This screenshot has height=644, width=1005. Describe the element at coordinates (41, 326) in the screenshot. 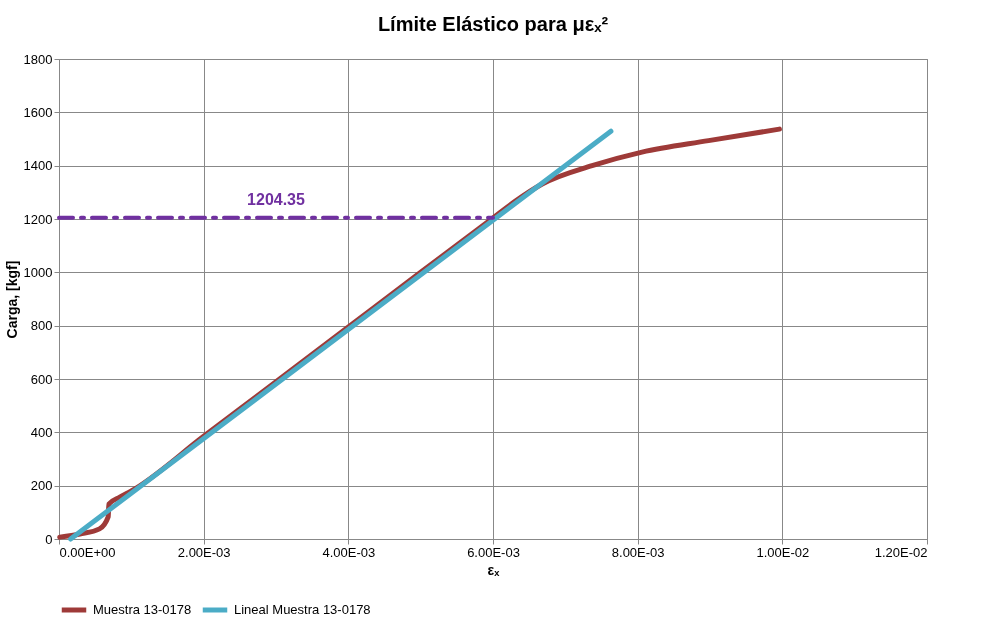

I see `y-tick-label: 800` at that location.